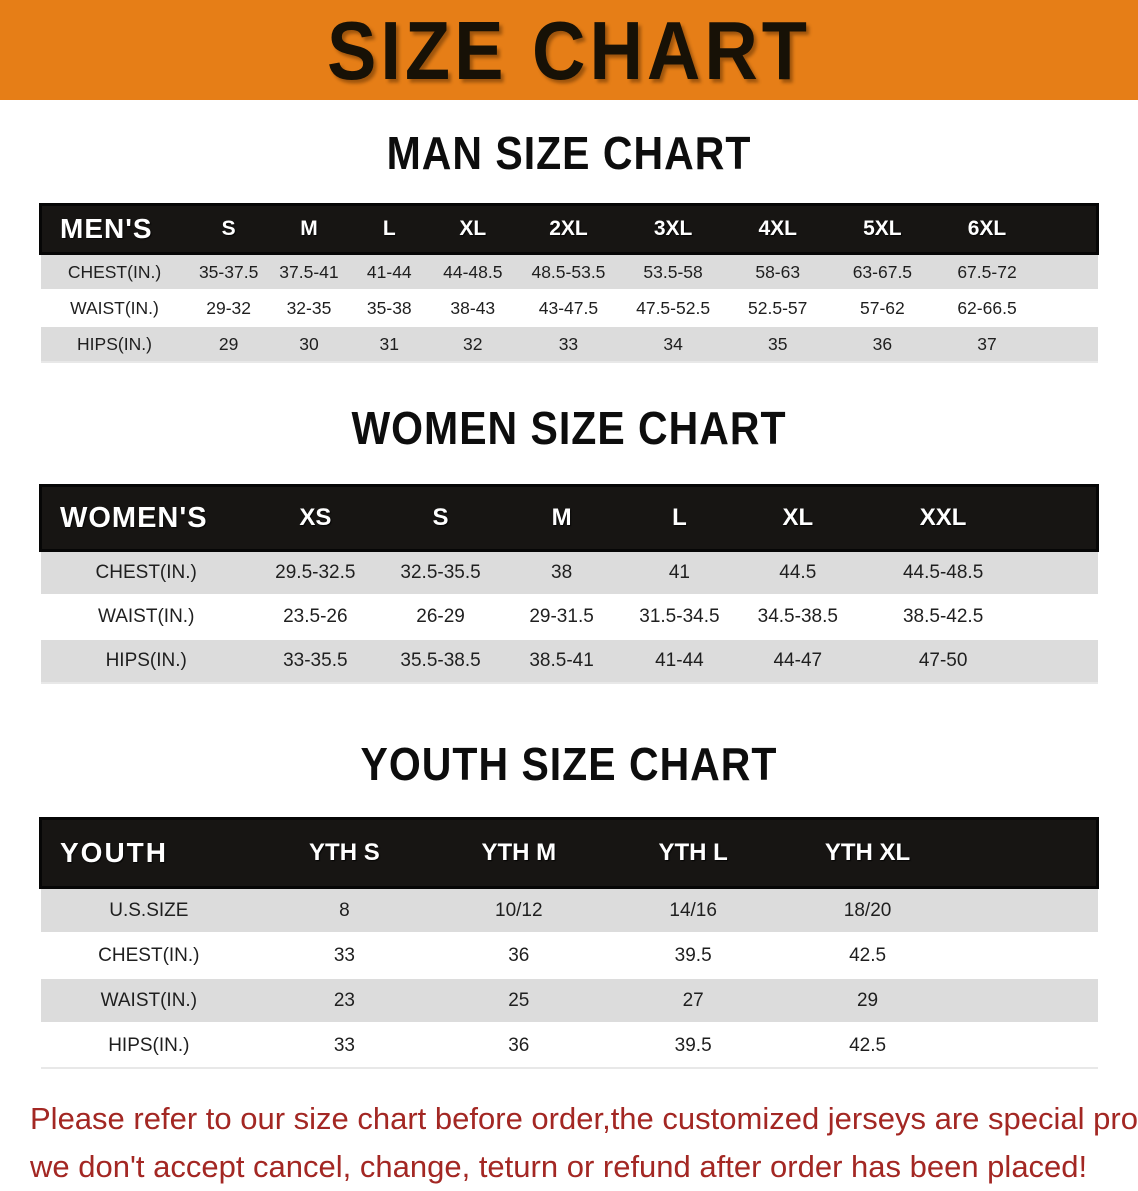  I want to click on cell: 35-37.5, so click(228, 272).